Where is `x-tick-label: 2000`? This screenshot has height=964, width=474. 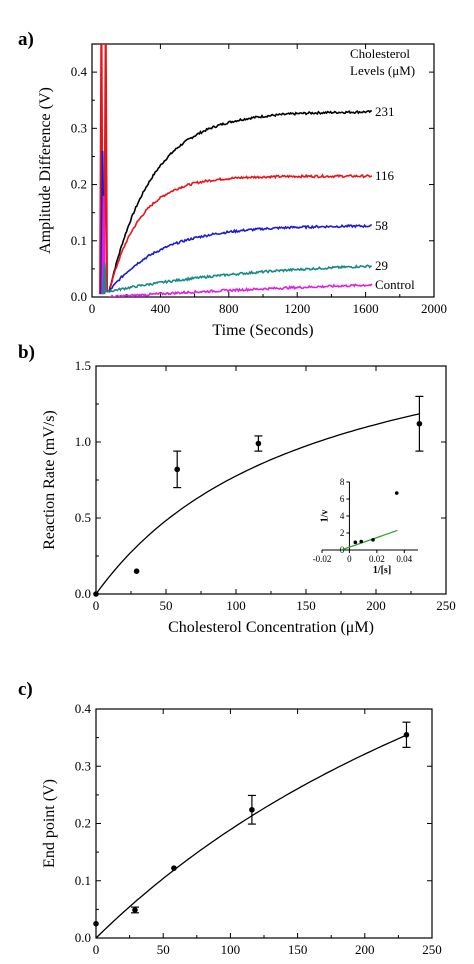
x-tick-label: 2000 is located at coordinates (434, 308).